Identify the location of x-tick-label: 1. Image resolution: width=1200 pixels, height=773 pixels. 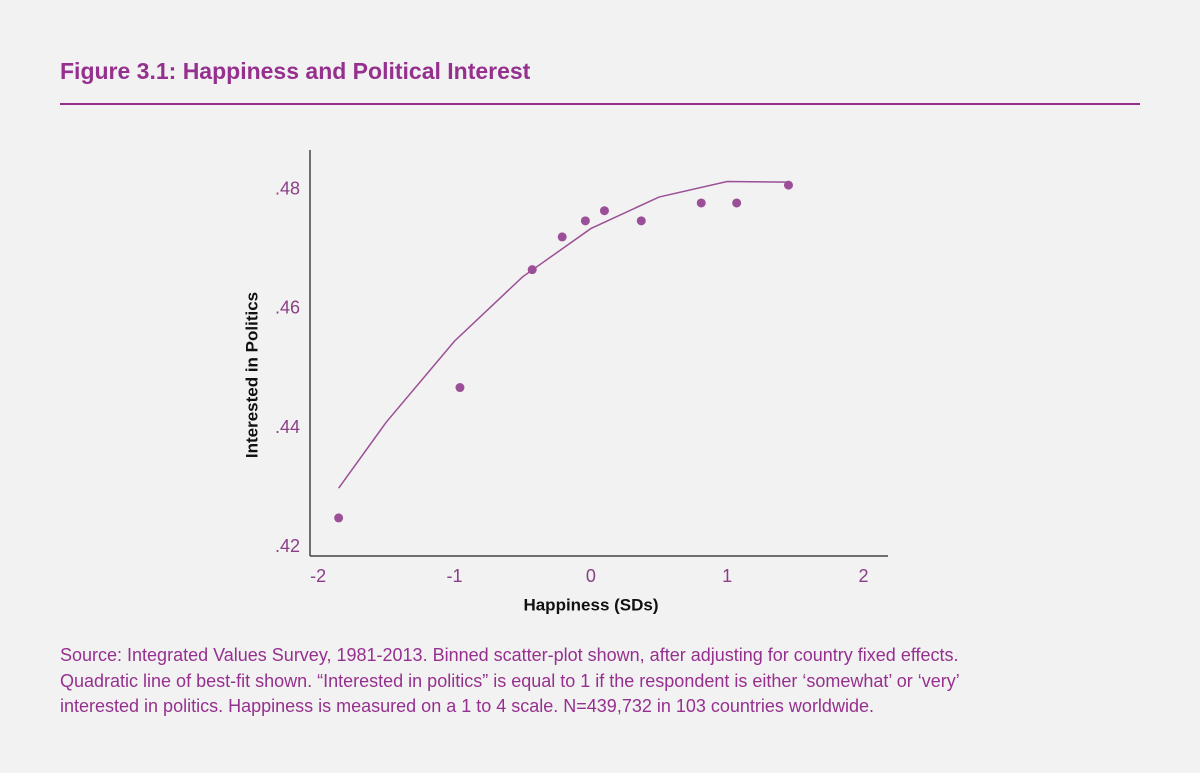
(727, 576).